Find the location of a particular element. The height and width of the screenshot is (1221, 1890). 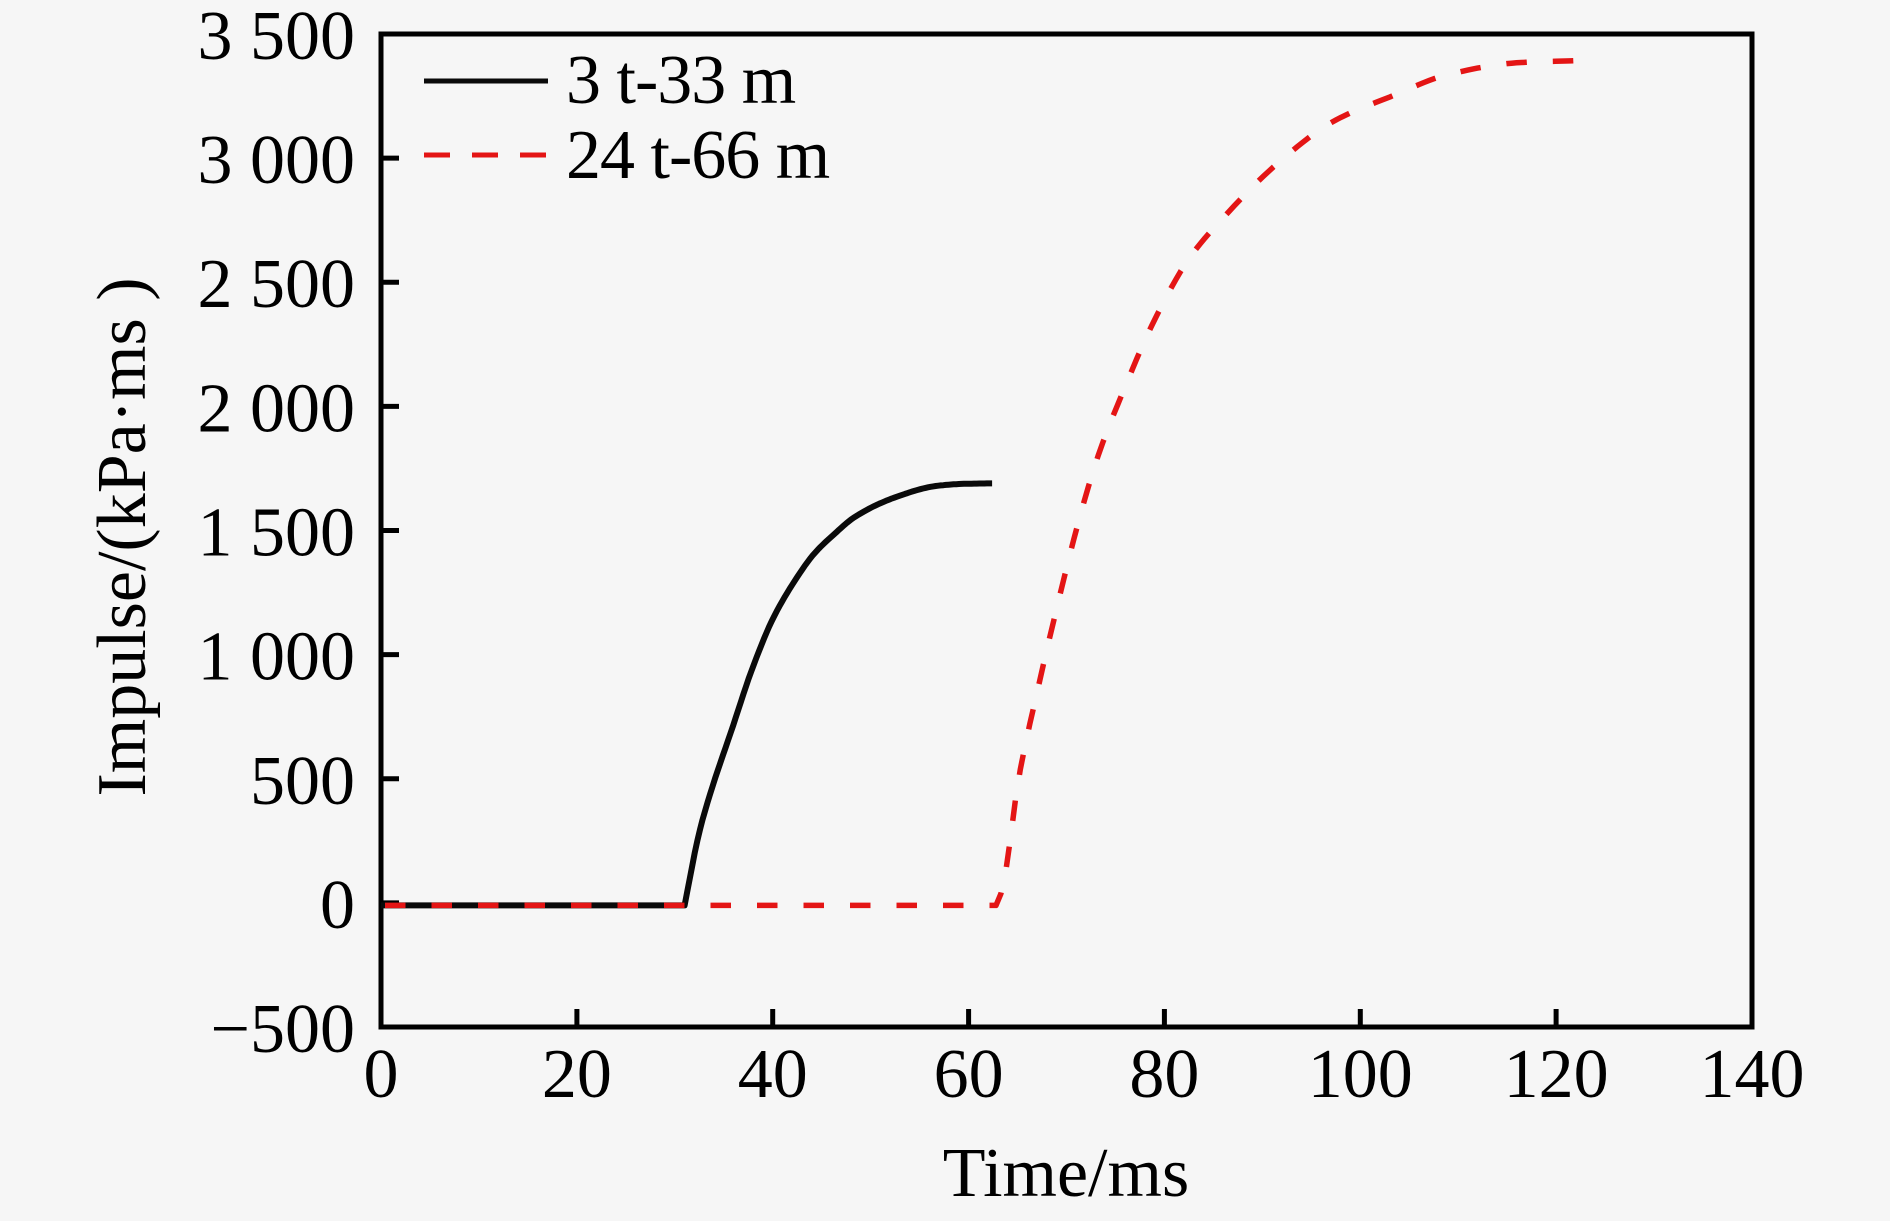

svg-text: Time/ms is located at coordinates (1066, 1173).